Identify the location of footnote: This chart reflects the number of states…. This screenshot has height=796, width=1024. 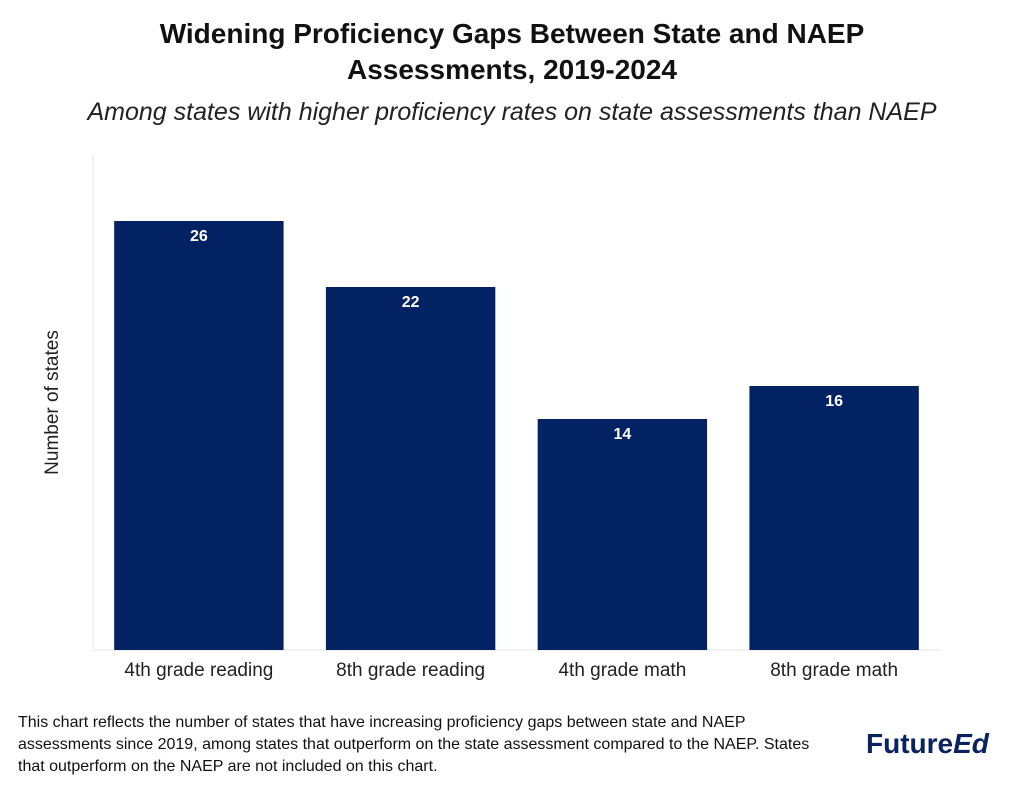
(414, 744).